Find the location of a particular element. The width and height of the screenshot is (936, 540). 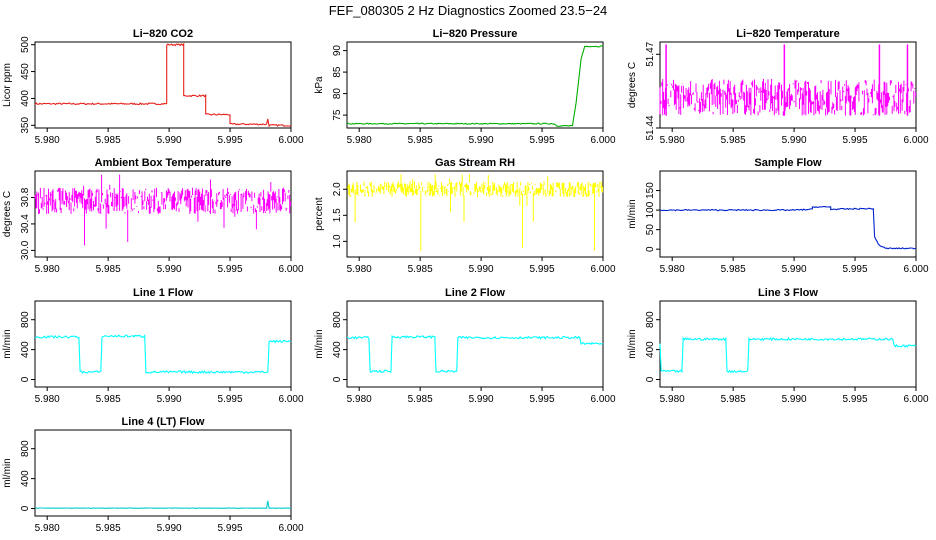

chart-title: Ambient Box Temperature is located at coordinates (163, 163).